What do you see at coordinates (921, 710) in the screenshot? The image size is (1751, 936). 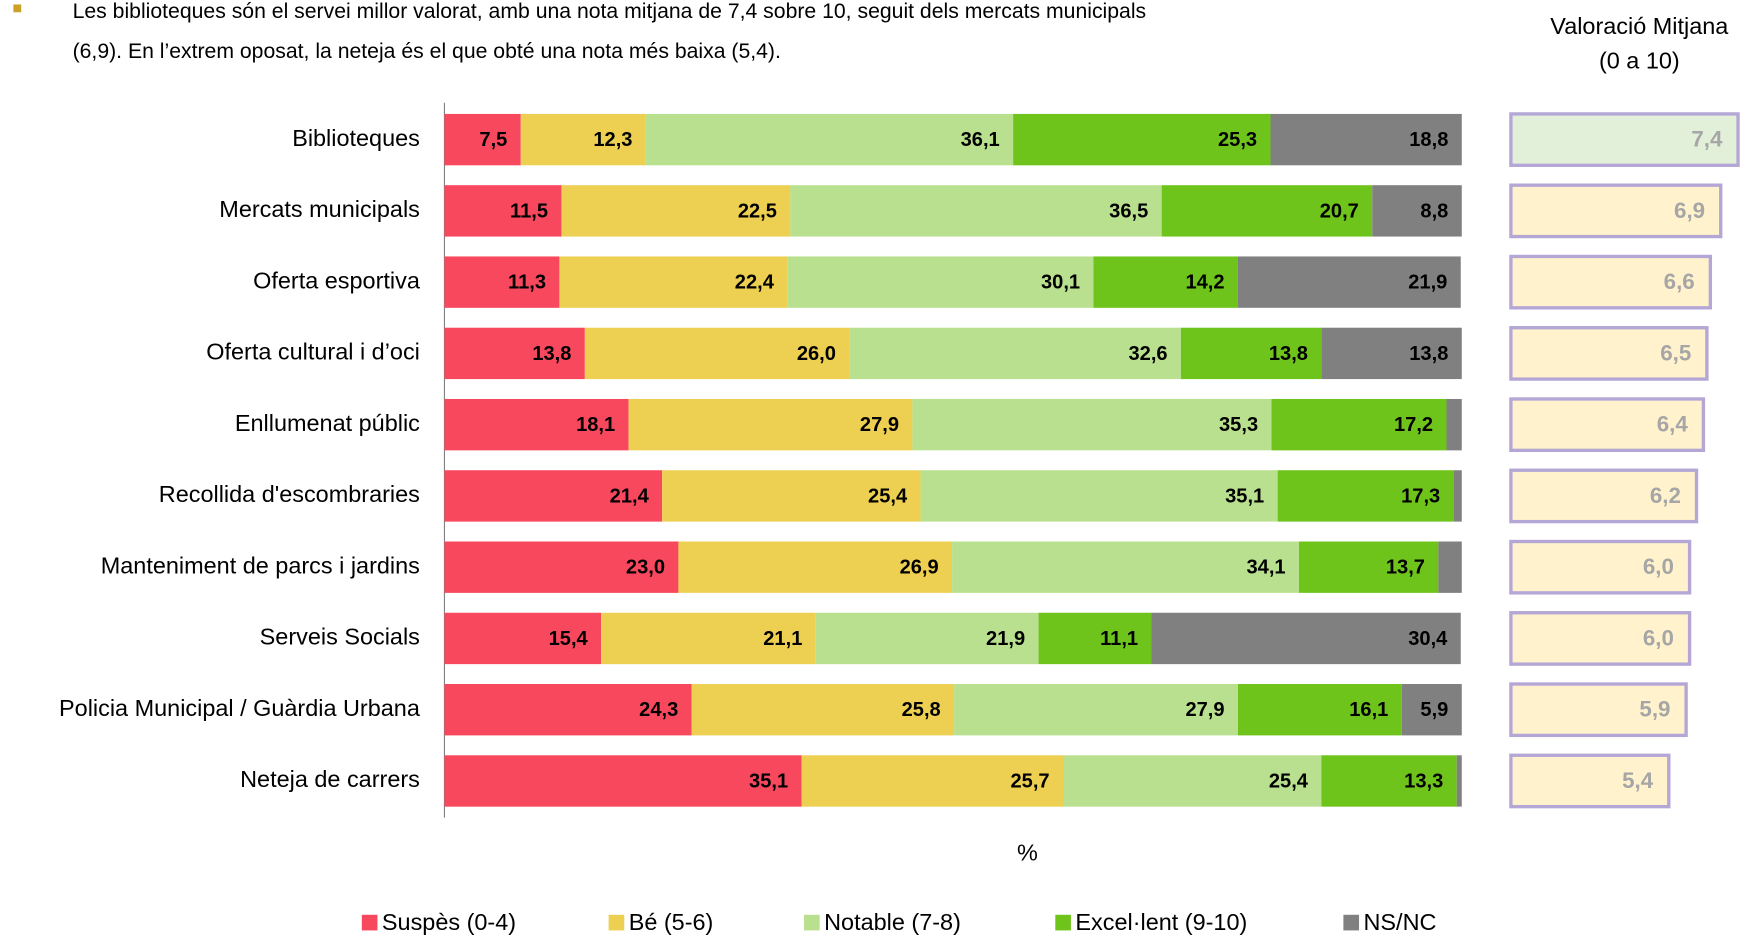 I see `data-label: 25,8` at bounding box center [921, 710].